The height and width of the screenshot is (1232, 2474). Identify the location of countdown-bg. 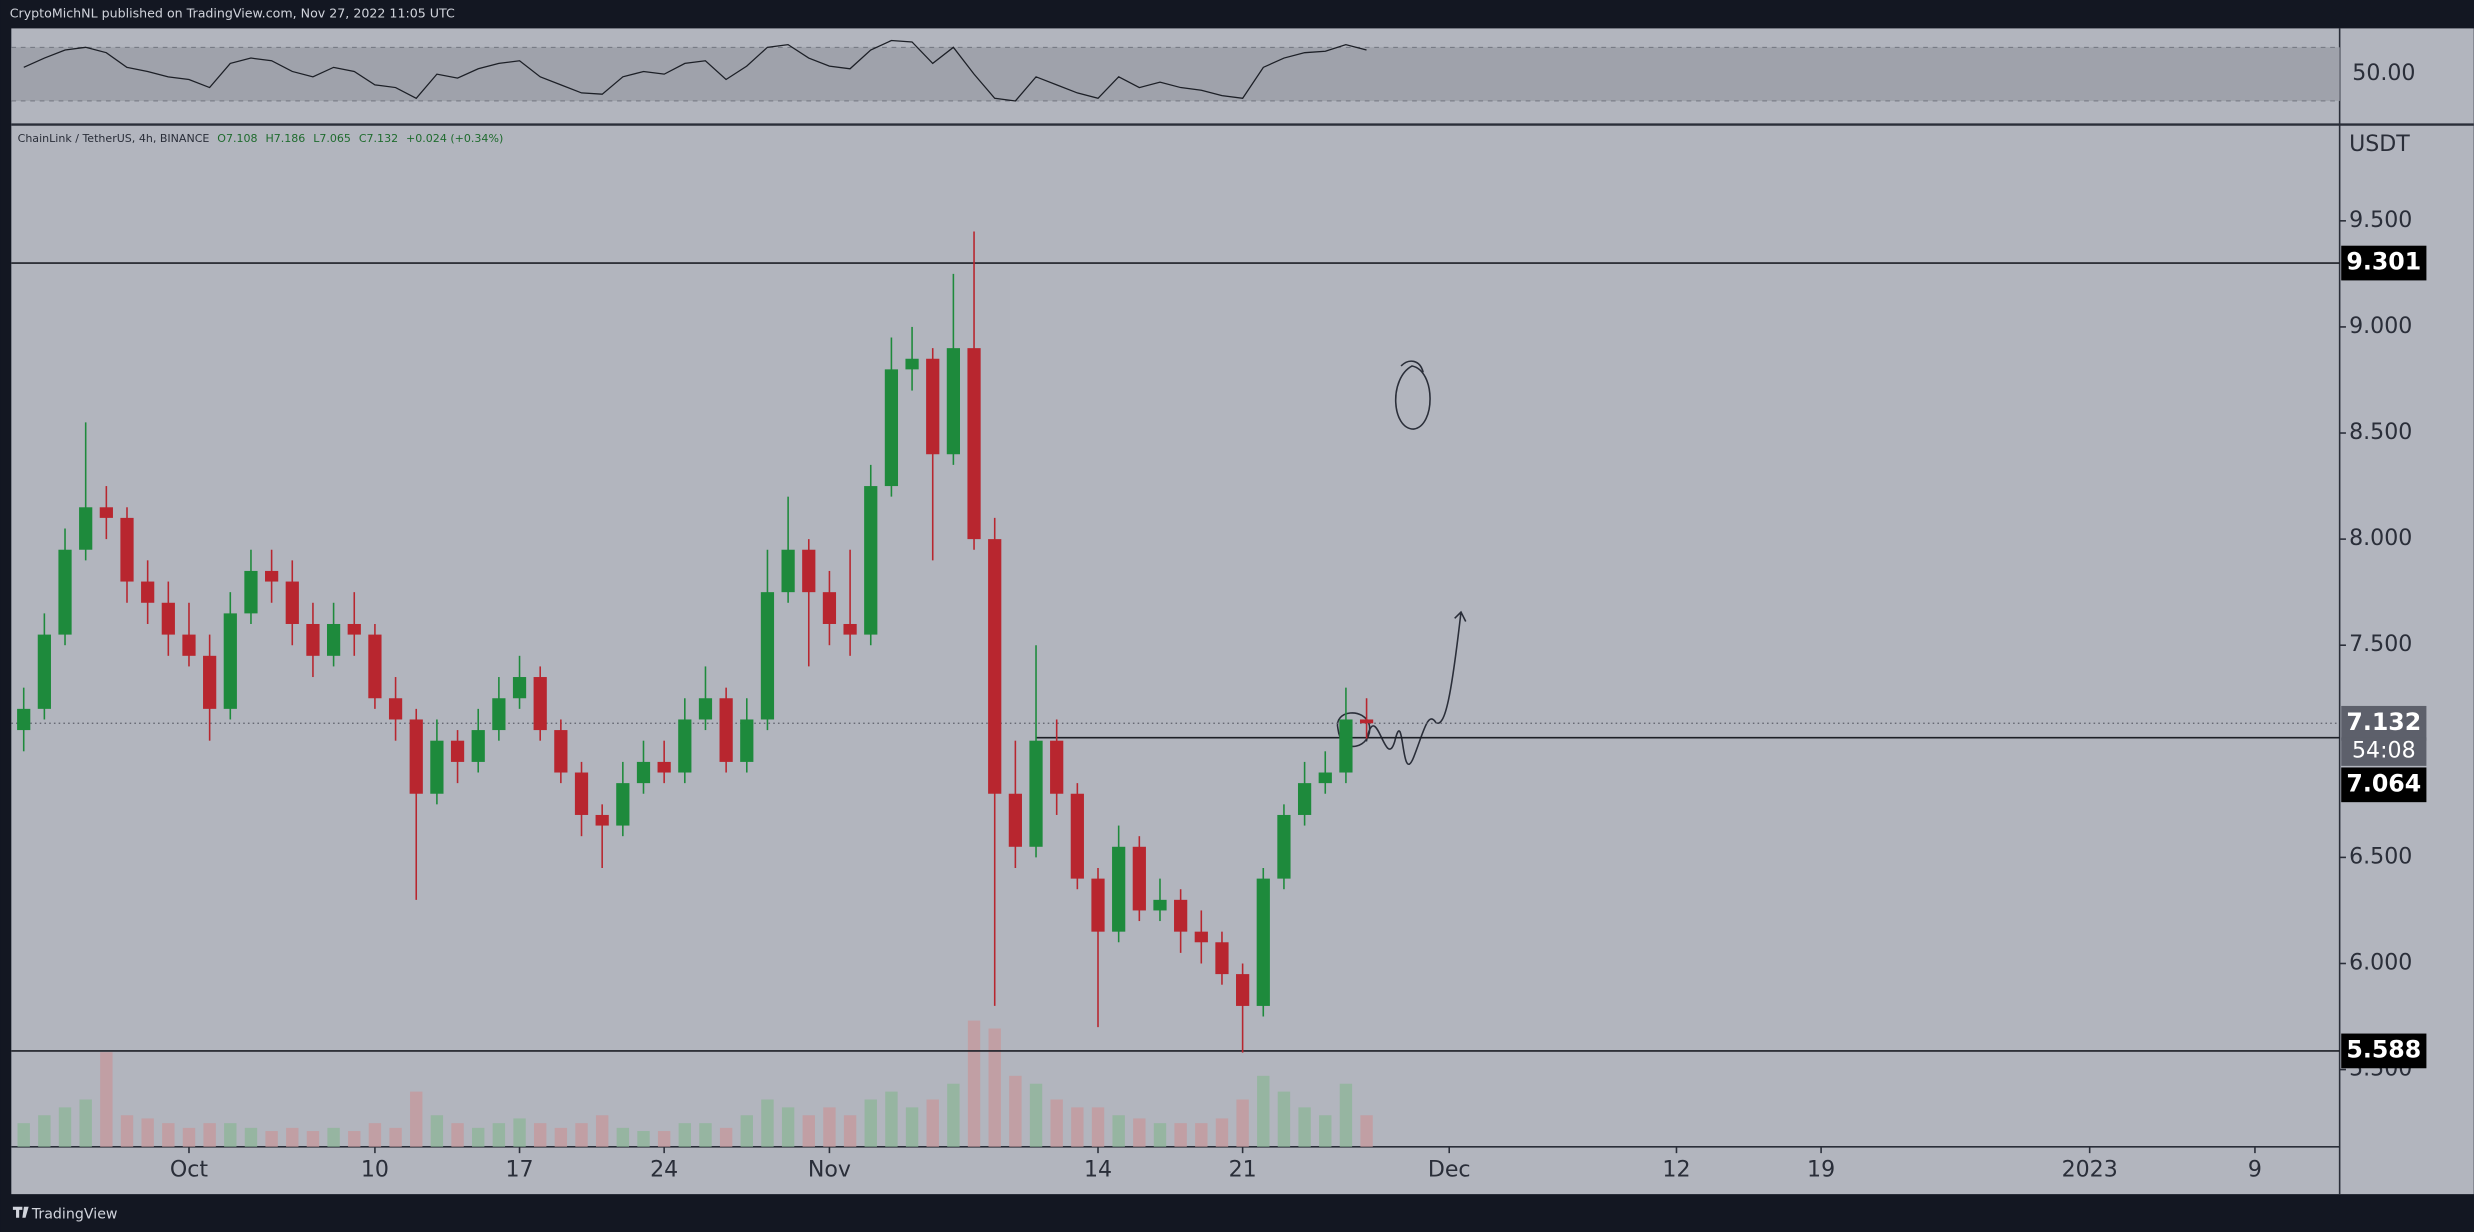
(2384, 751).